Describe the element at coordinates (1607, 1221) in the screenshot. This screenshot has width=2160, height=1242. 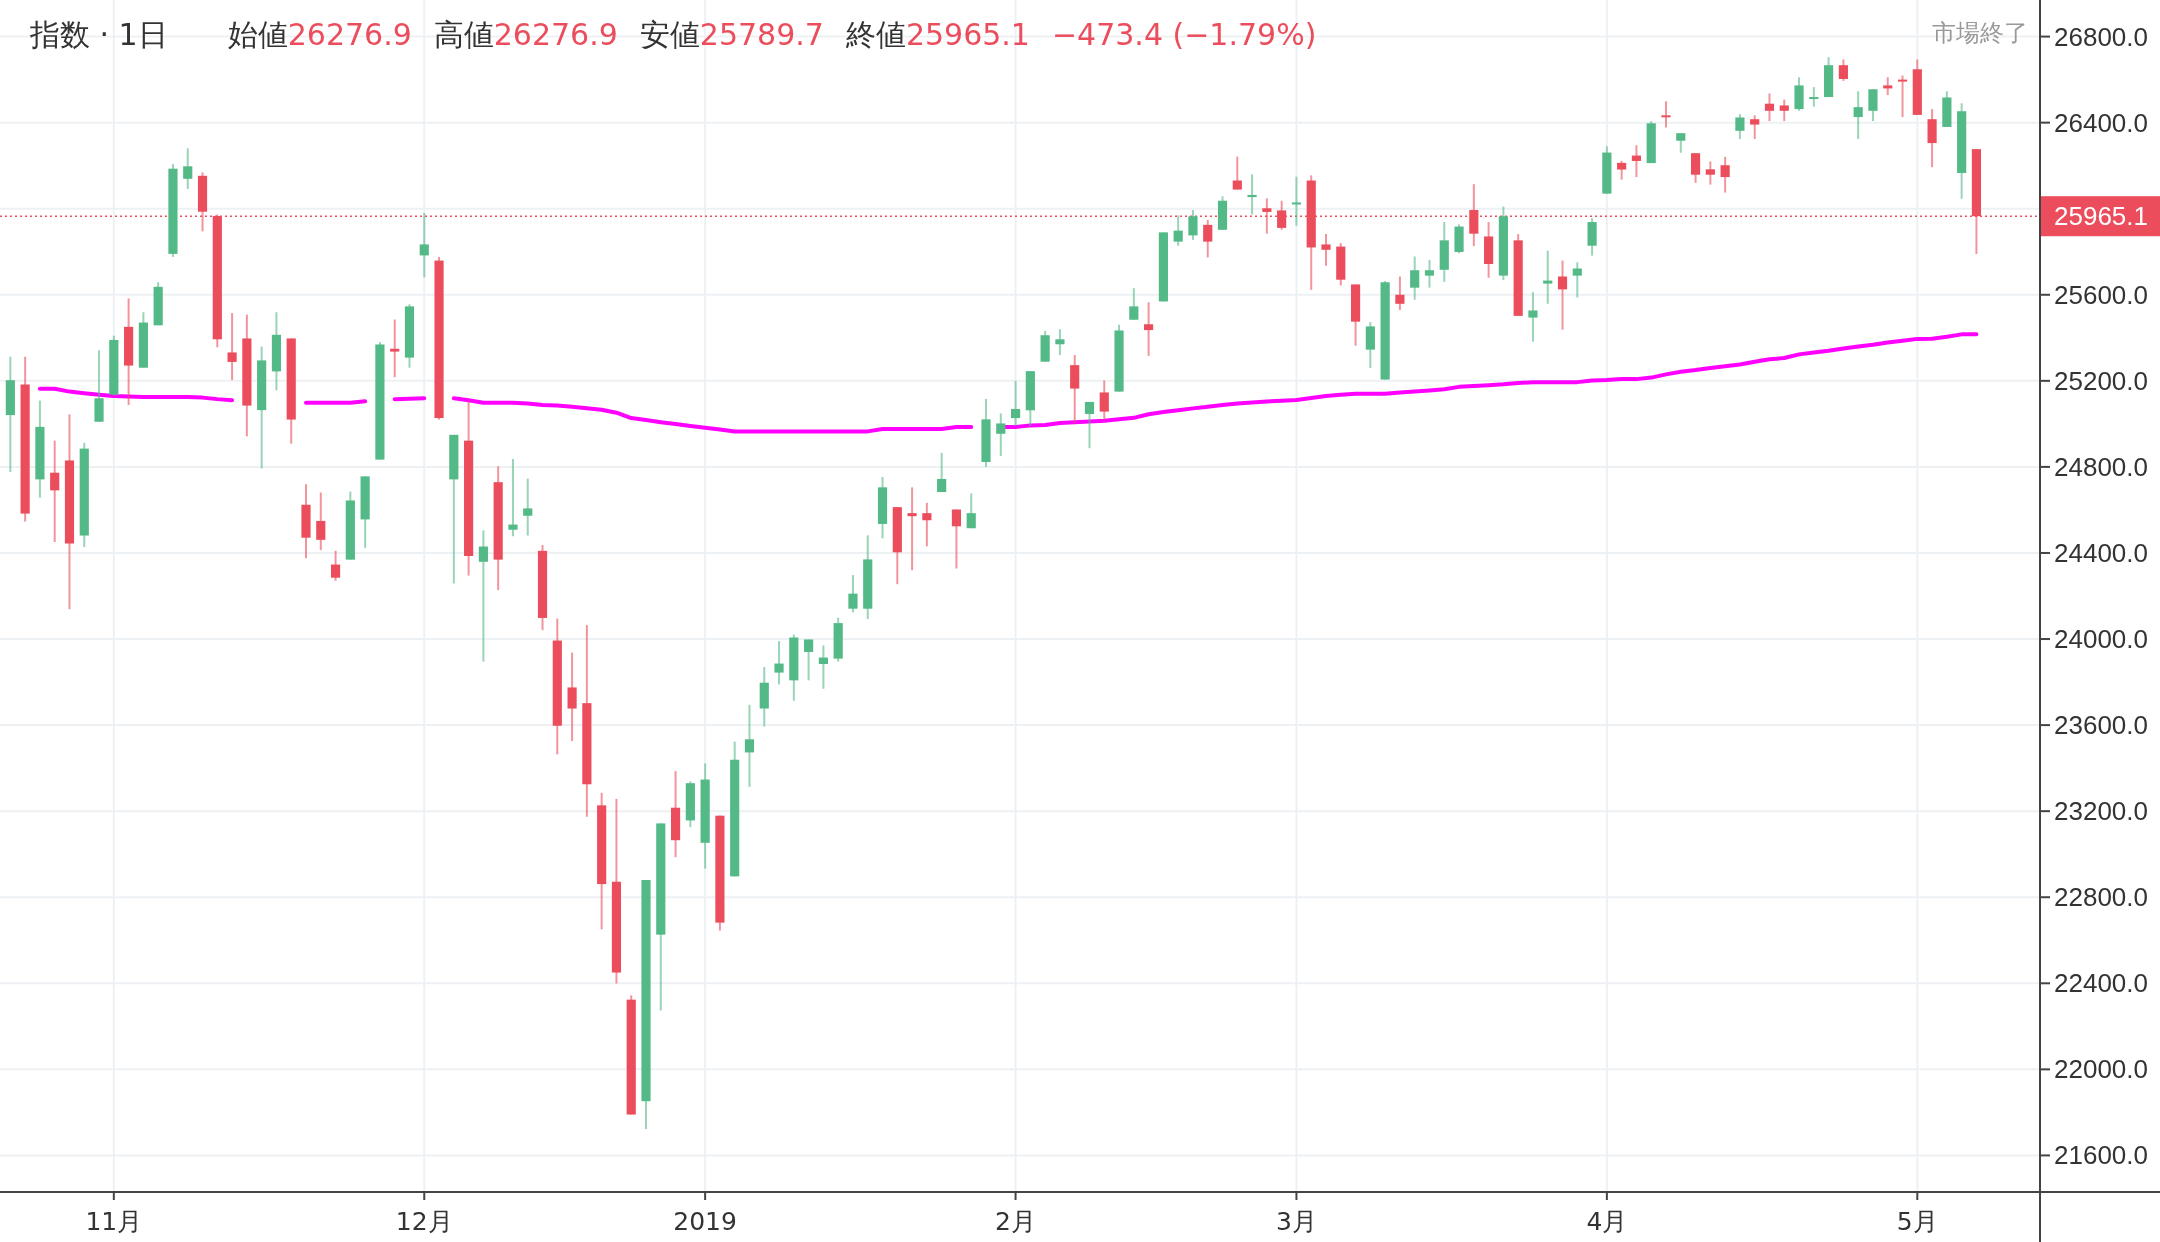
I see `x-tick-label: 4月` at that location.